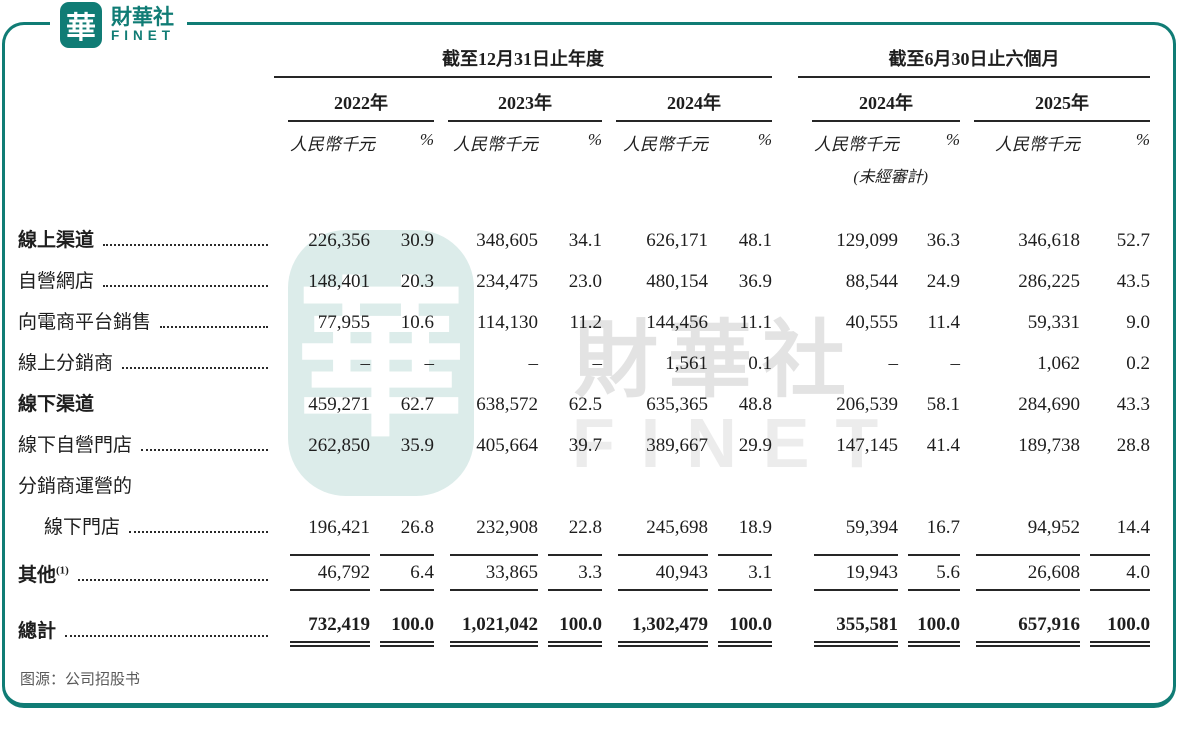 Image resolution: width=1182 pixels, height=734 pixels. I want to click on value-cell: 196,421, so click(322, 522).